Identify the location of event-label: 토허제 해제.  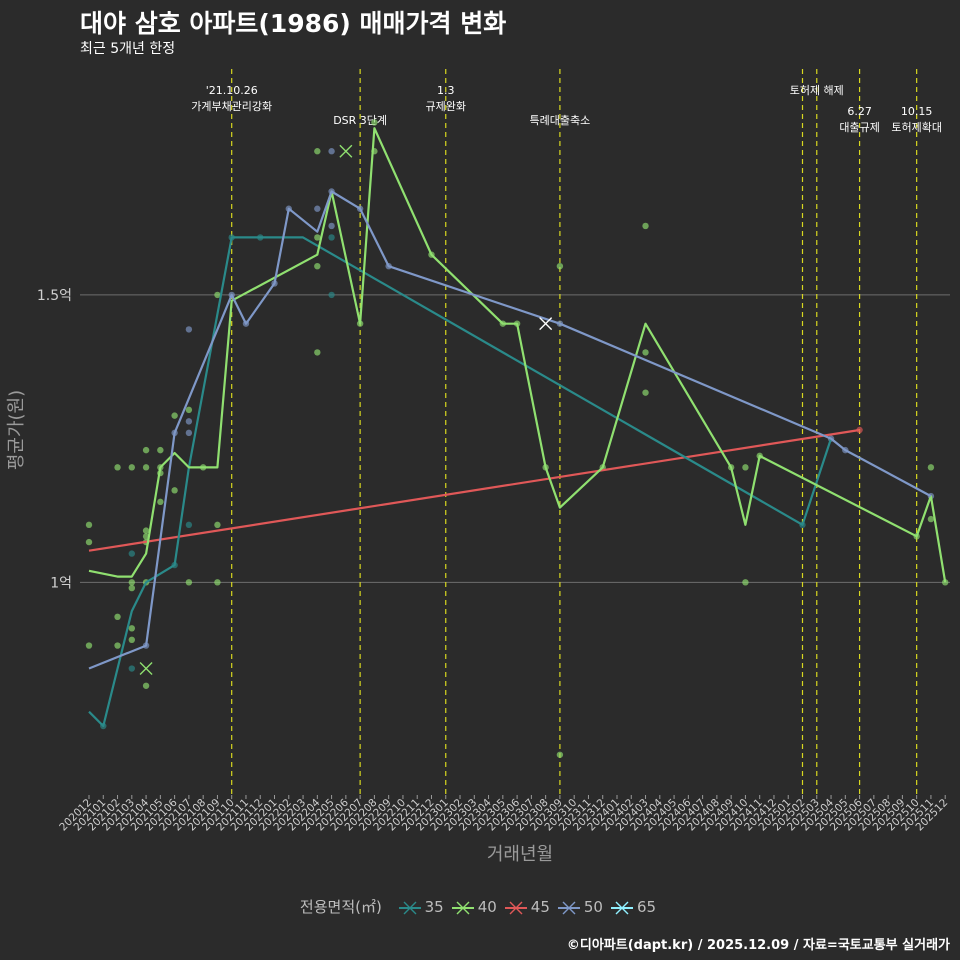
(817, 90).